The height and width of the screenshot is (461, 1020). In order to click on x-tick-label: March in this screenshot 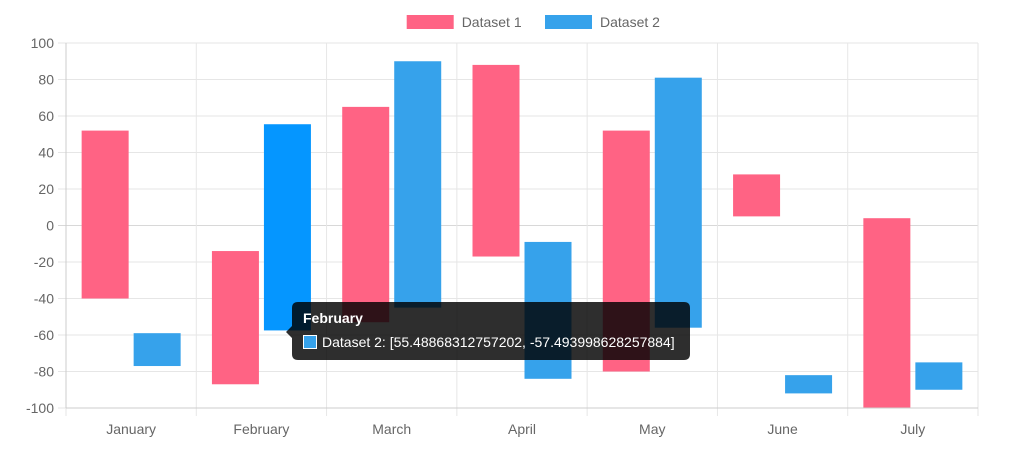, I will do `click(391, 429)`.